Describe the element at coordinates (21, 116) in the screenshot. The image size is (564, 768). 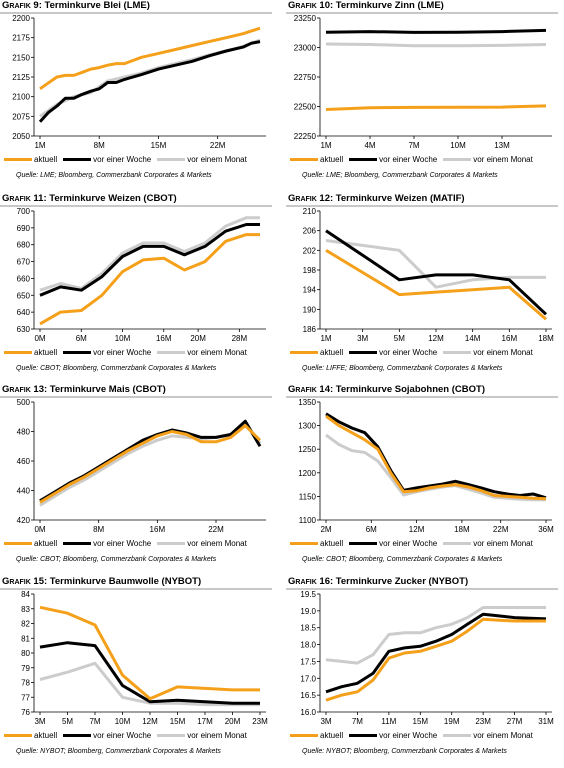
I see `y-tick-label: 2075` at that location.